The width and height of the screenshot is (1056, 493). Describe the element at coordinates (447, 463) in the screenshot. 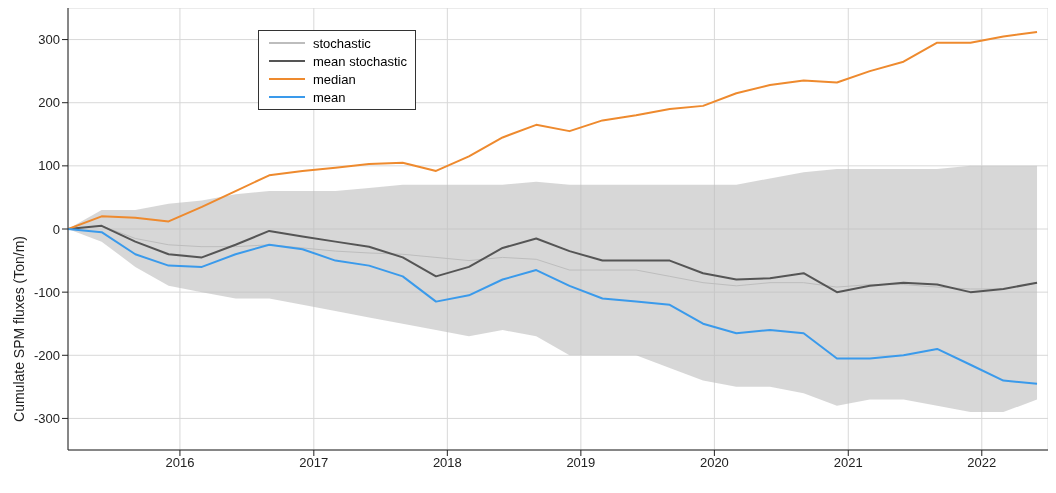

I see `x-tick-label: 2018` at that location.